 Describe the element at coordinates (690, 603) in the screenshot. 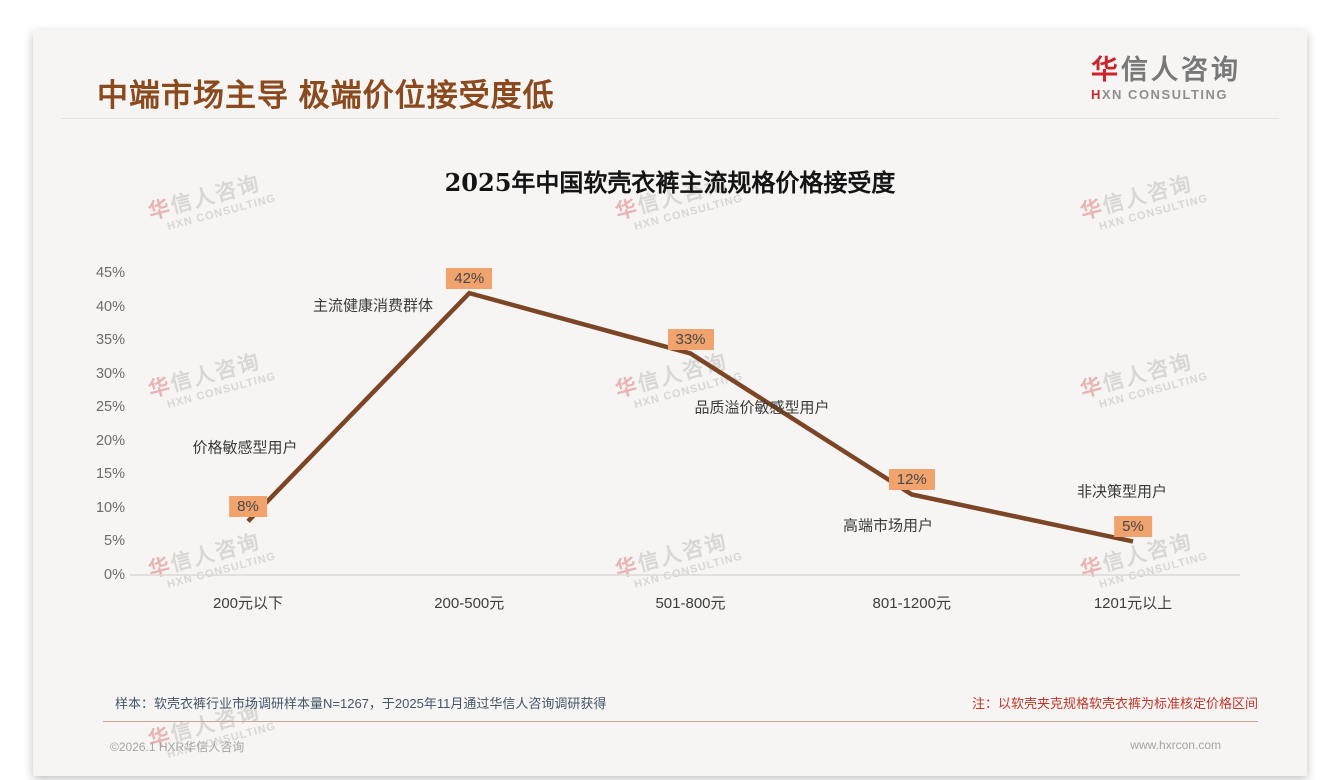

I see `x-category-label: 501-800元` at that location.